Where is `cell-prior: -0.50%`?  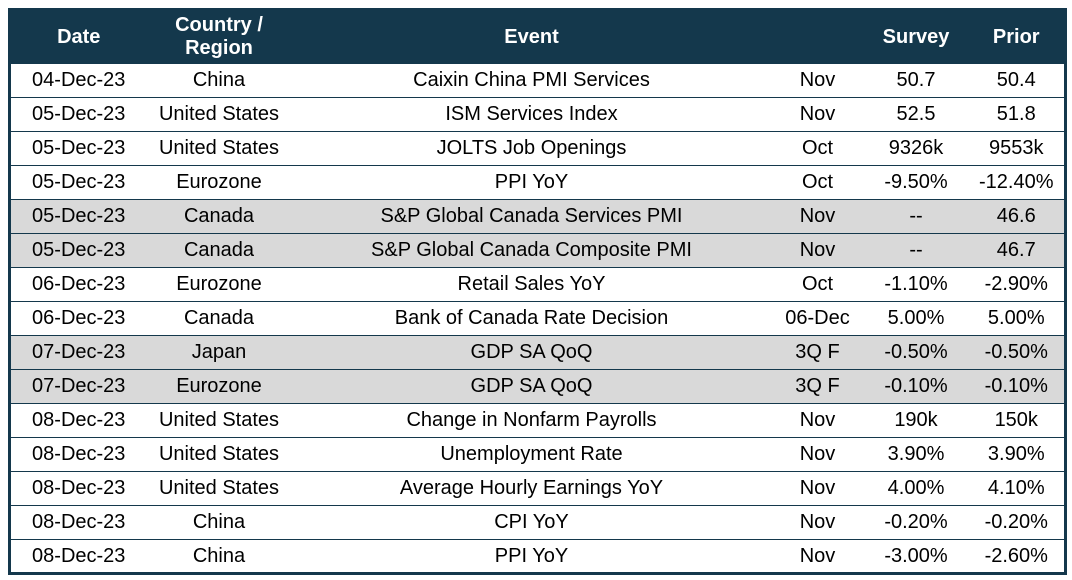 cell-prior: -0.50% is located at coordinates (1016, 352).